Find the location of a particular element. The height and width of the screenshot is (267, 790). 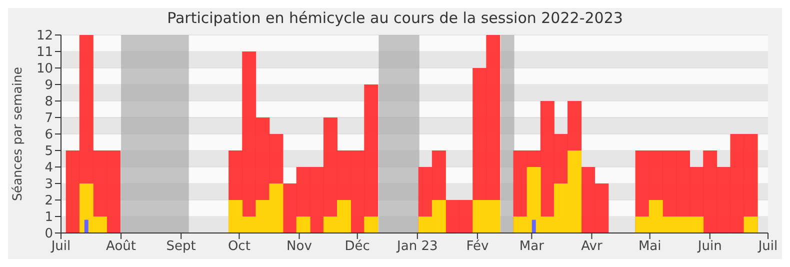

x-tick-label: Juin is located at coordinates (709, 246).